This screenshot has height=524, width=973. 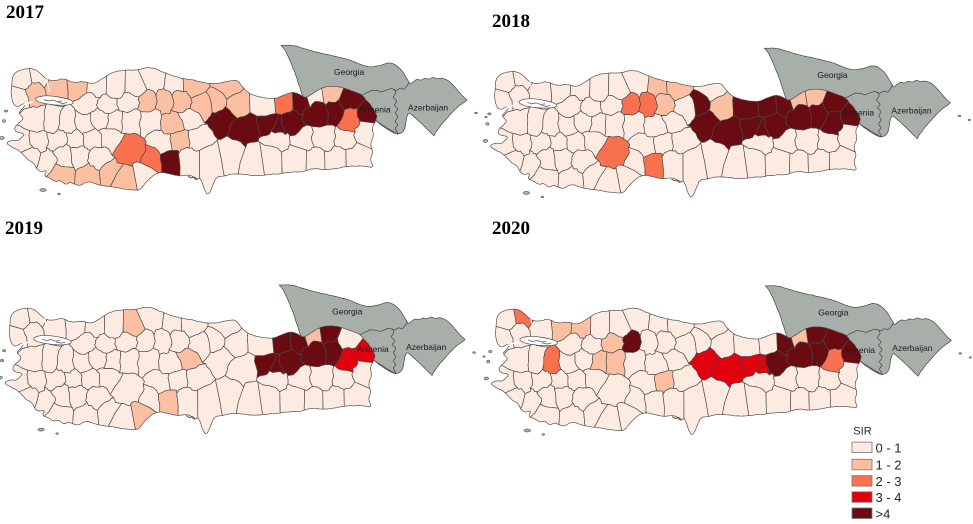 I want to click on svg-text: 3 - 4, so click(x=889, y=497).